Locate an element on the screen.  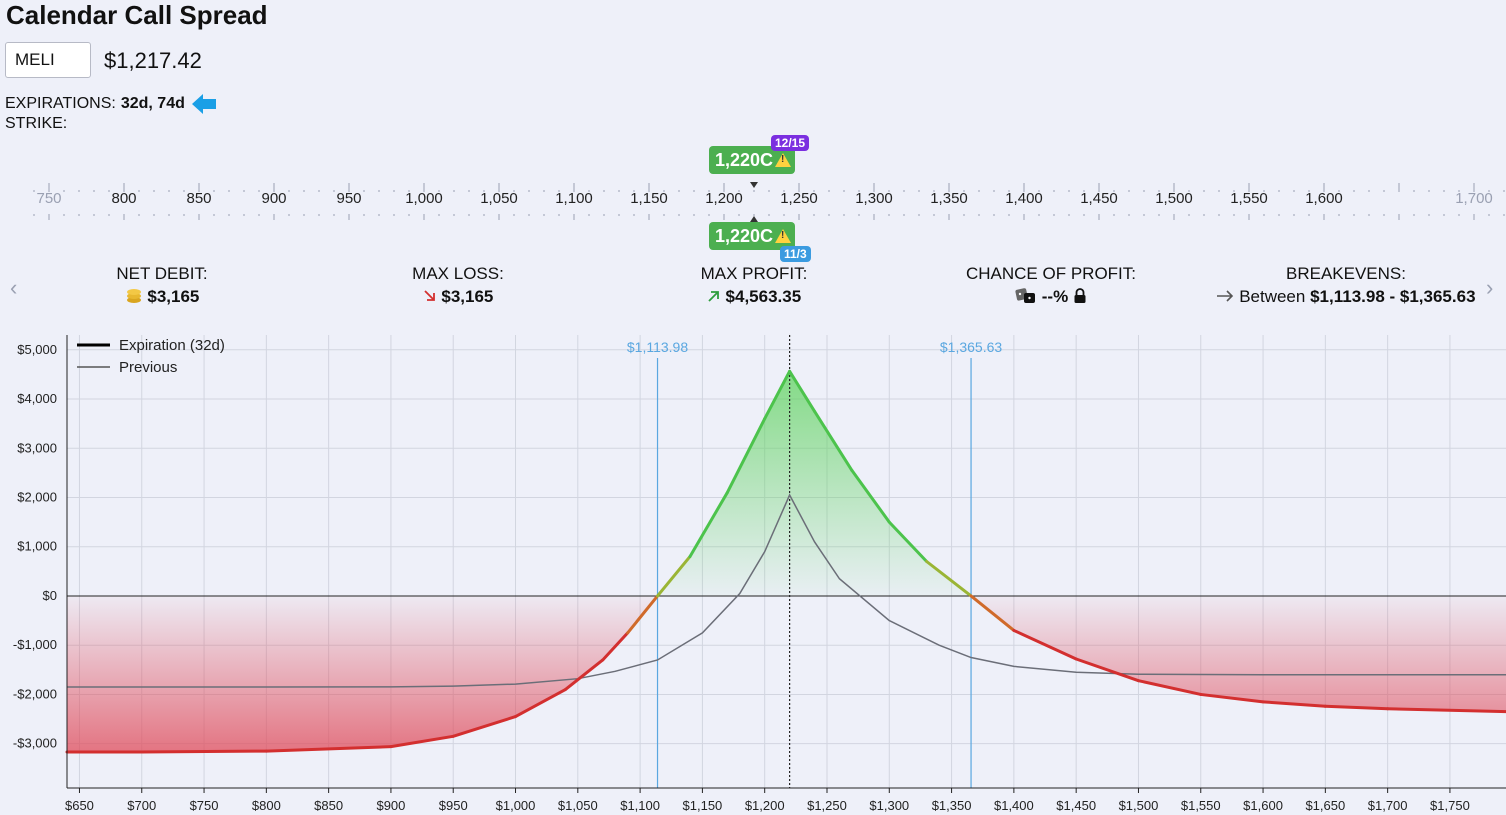
ruler-label: 1,150 is located at coordinates (649, 198).